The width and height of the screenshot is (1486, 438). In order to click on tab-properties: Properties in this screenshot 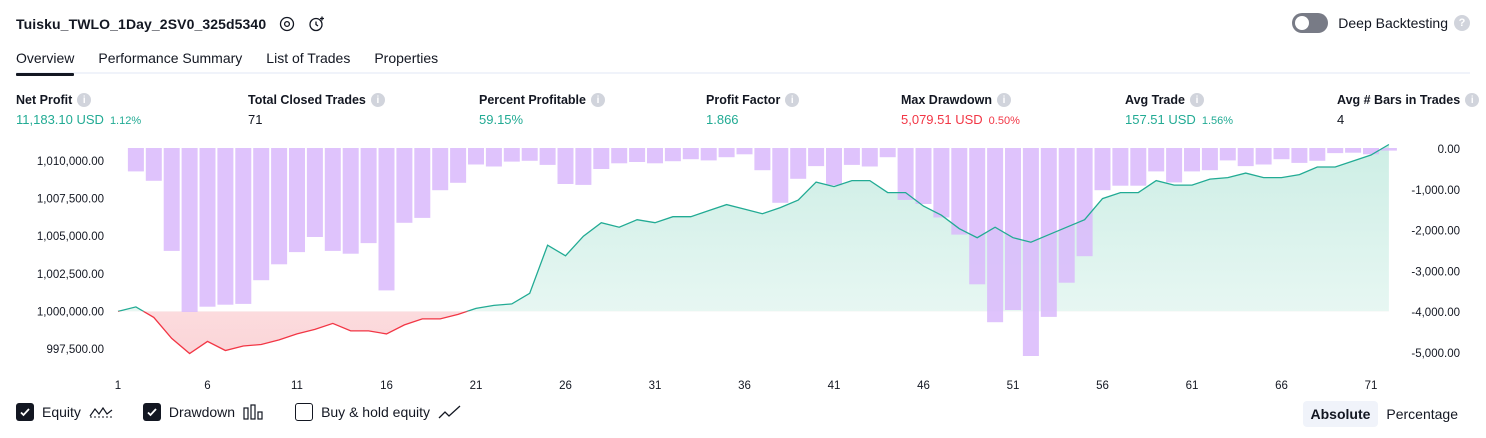, I will do `click(406, 58)`.